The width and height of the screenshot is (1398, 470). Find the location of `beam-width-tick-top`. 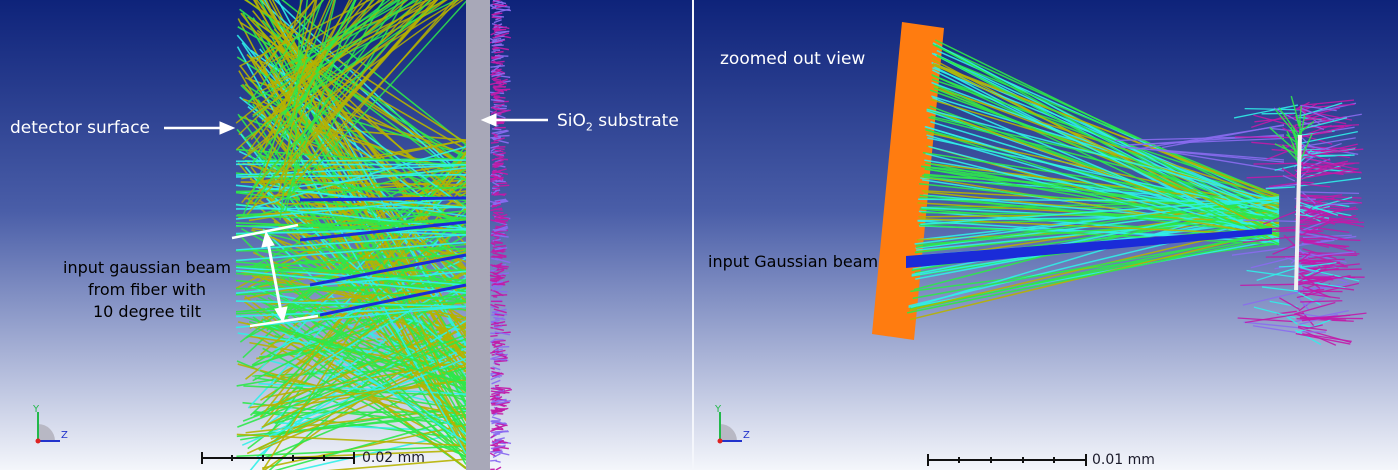

beam-width-tick-top is located at coordinates (265, 231).